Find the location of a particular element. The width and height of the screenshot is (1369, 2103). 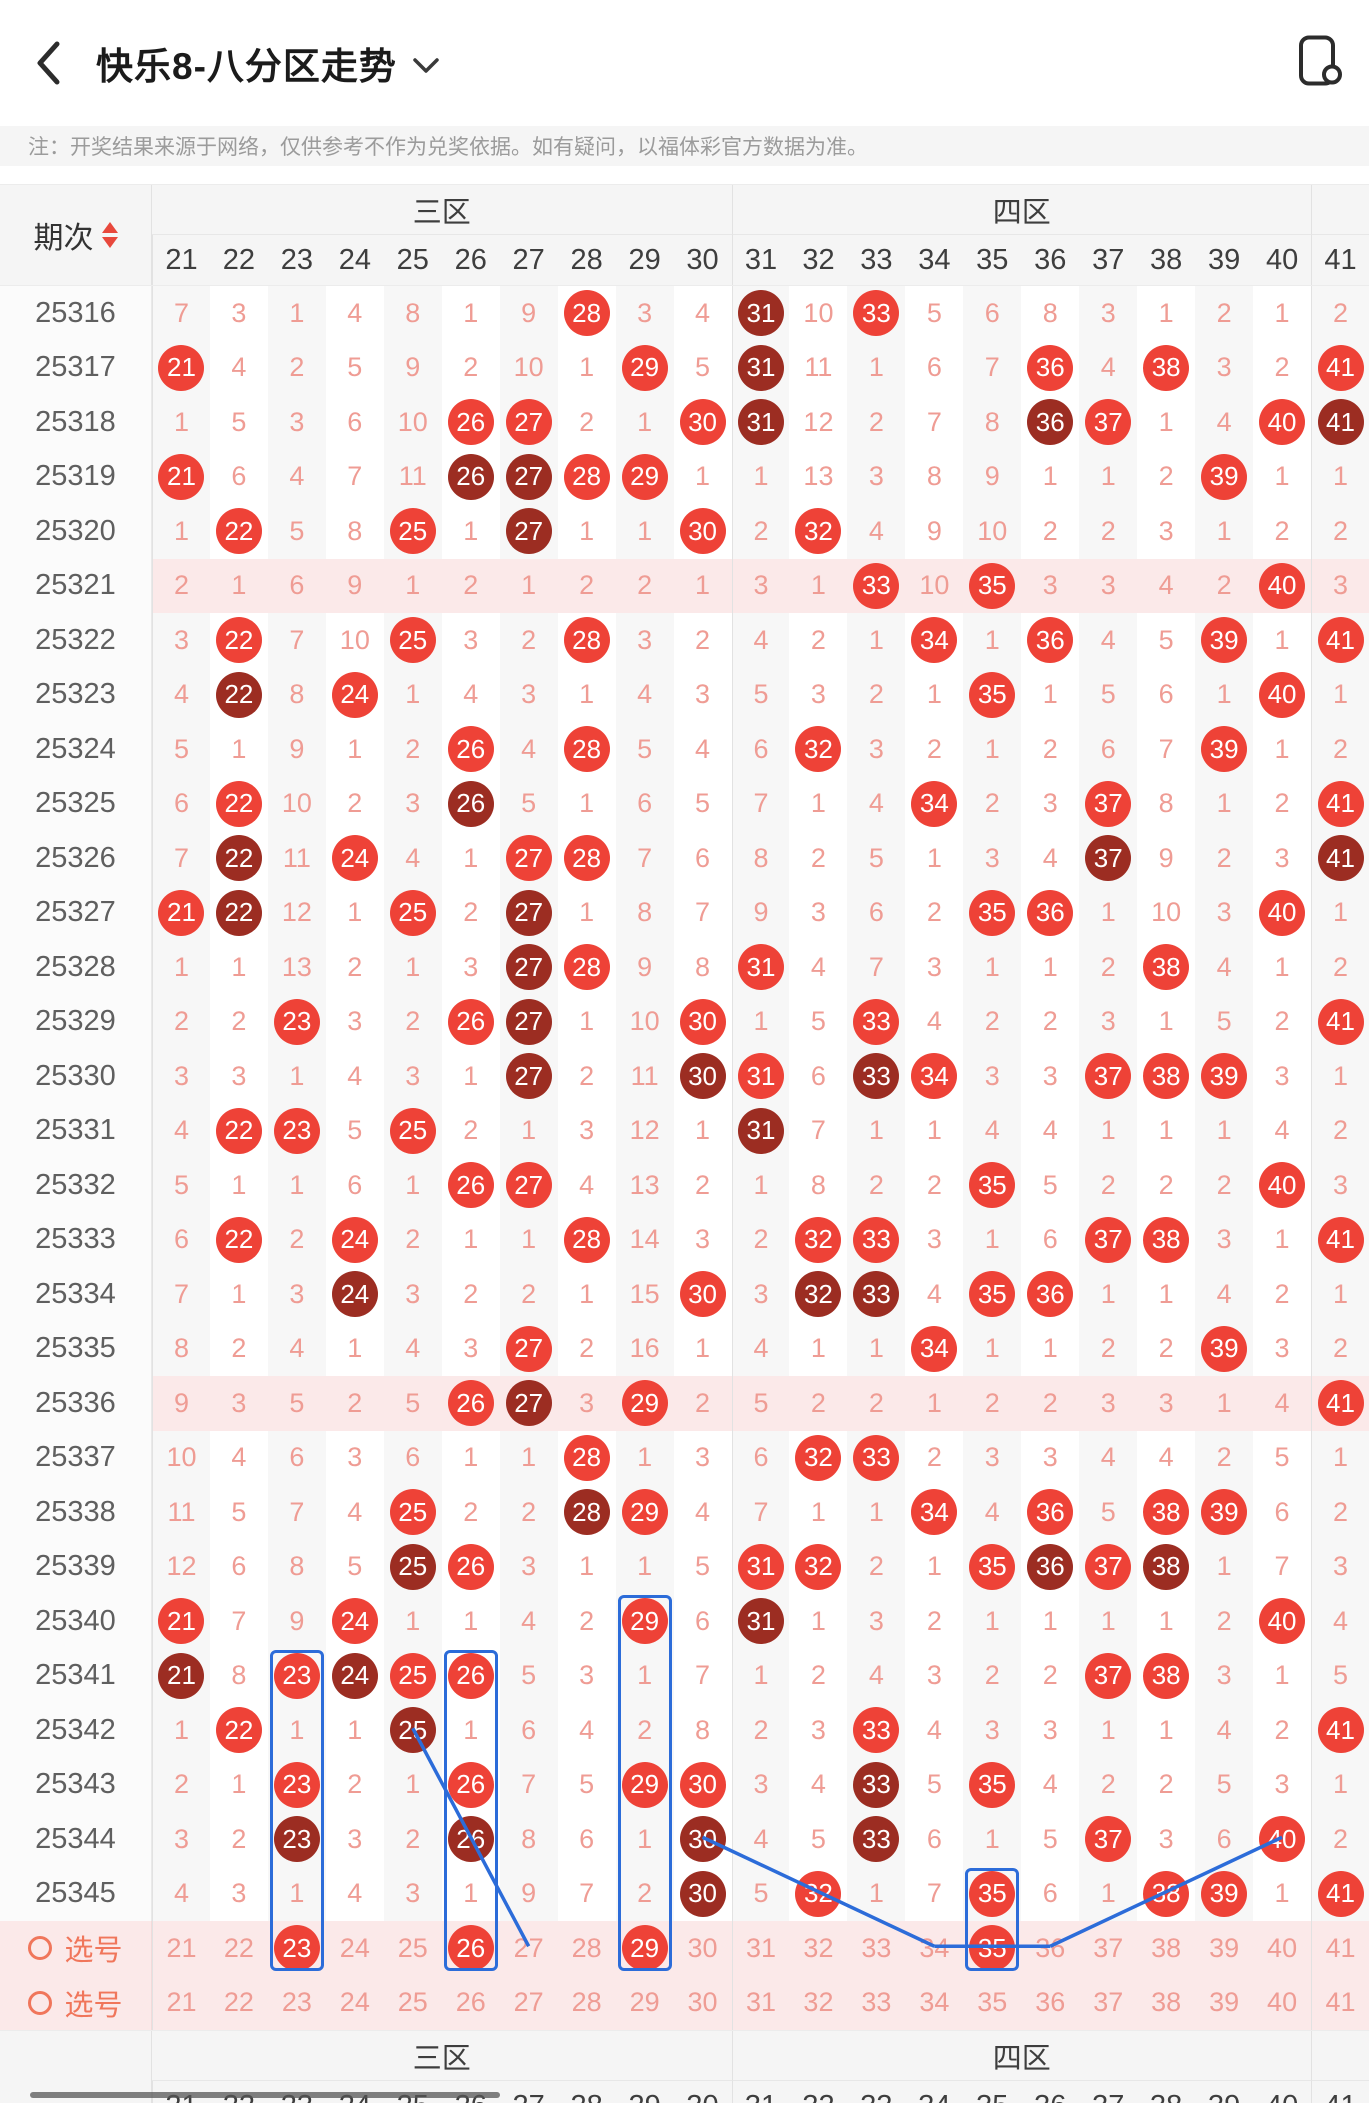

miss-count: 27 is located at coordinates (528, 2002).